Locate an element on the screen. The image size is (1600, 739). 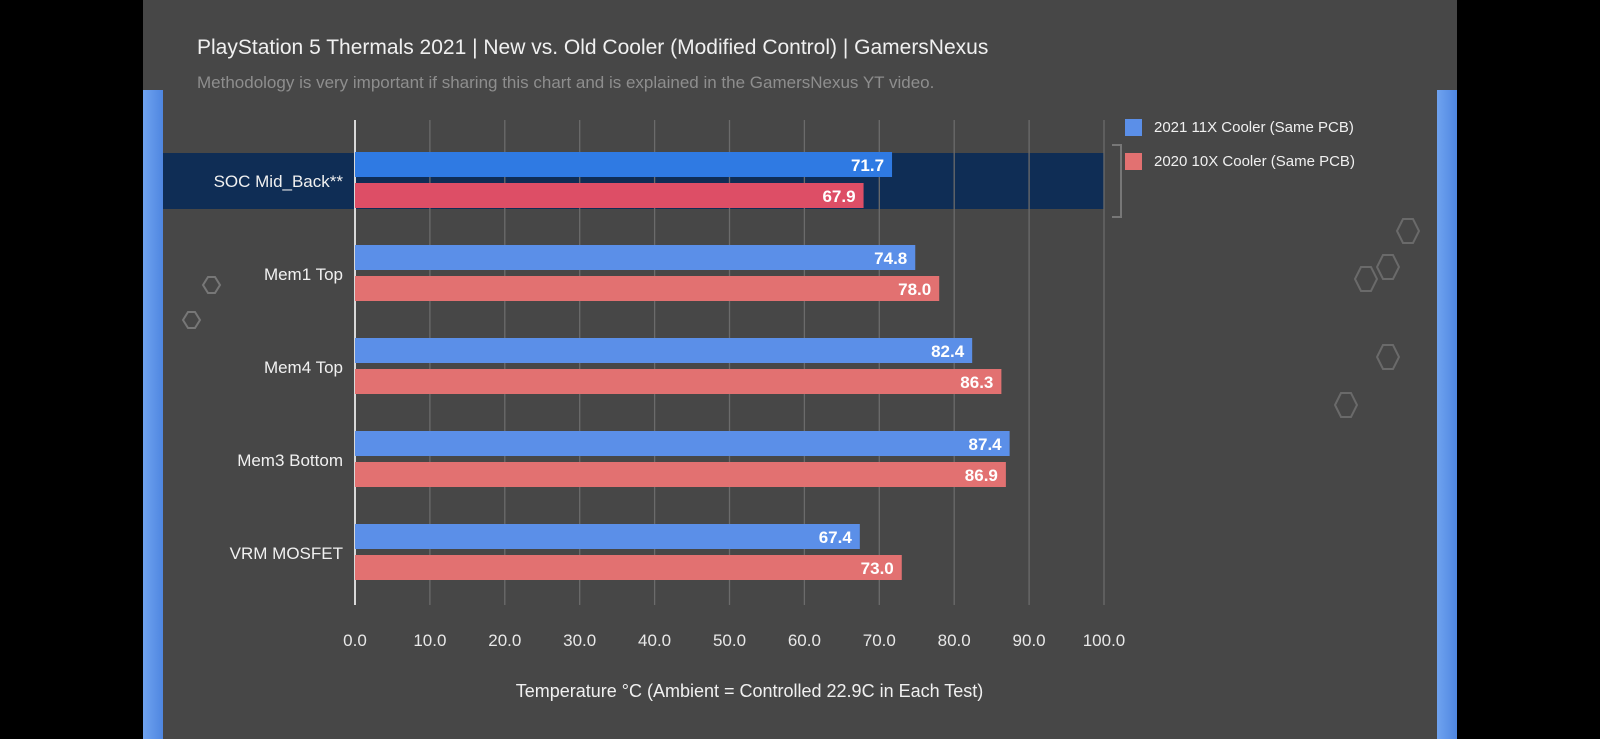
legend-label-2020: 2020 10X Cooler (Same PCB) is located at coordinates (1254, 161).